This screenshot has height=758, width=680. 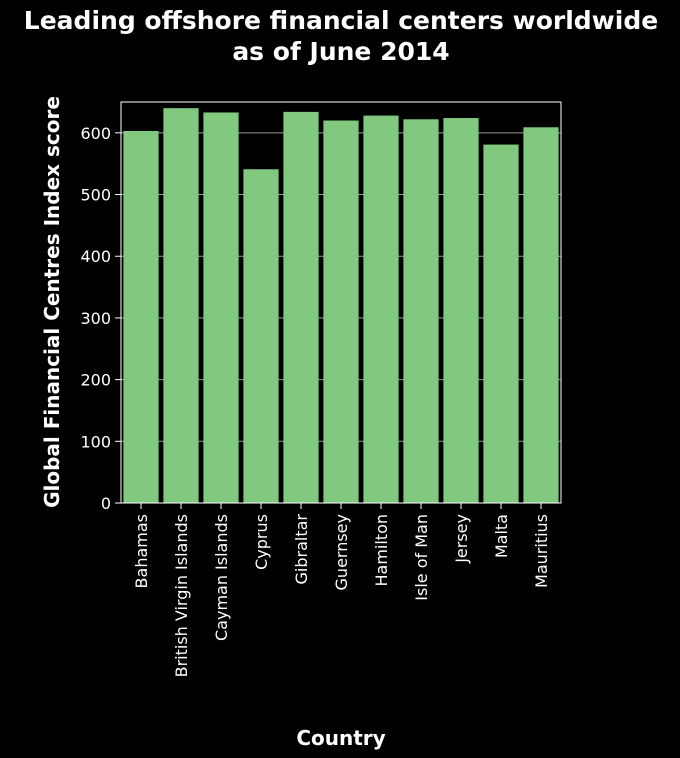 What do you see at coordinates (95, 256) in the screenshot?
I see `y-tick-label: 400` at bounding box center [95, 256].